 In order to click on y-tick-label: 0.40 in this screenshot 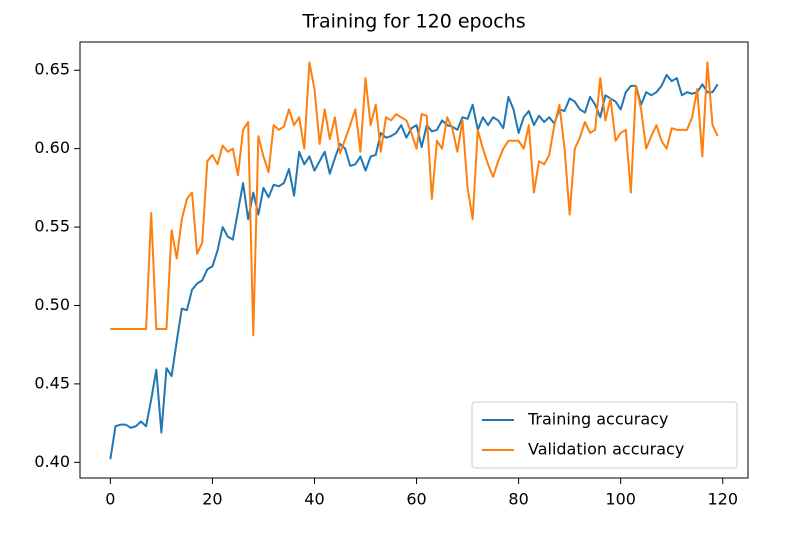, I will do `click(52, 461)`.